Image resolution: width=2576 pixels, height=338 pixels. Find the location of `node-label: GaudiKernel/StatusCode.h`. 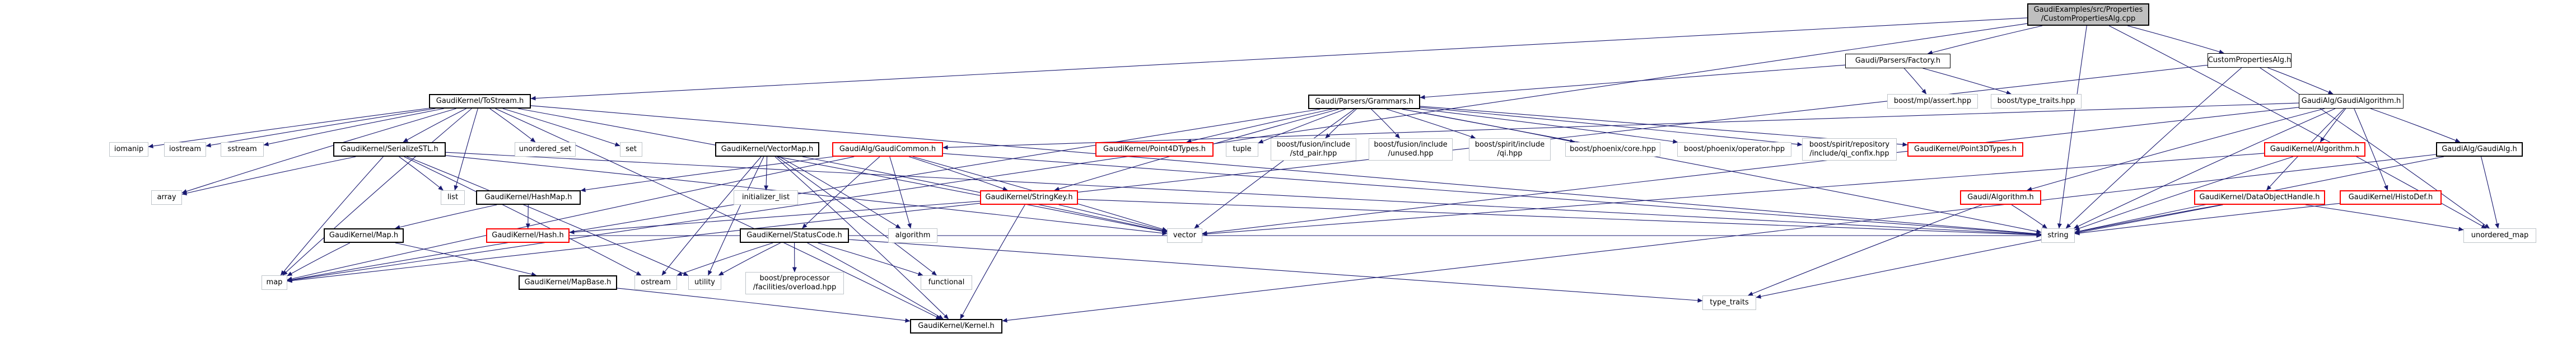

node-label: GaudiKernel/StatusCode.h is located at coordinates (794, 235).